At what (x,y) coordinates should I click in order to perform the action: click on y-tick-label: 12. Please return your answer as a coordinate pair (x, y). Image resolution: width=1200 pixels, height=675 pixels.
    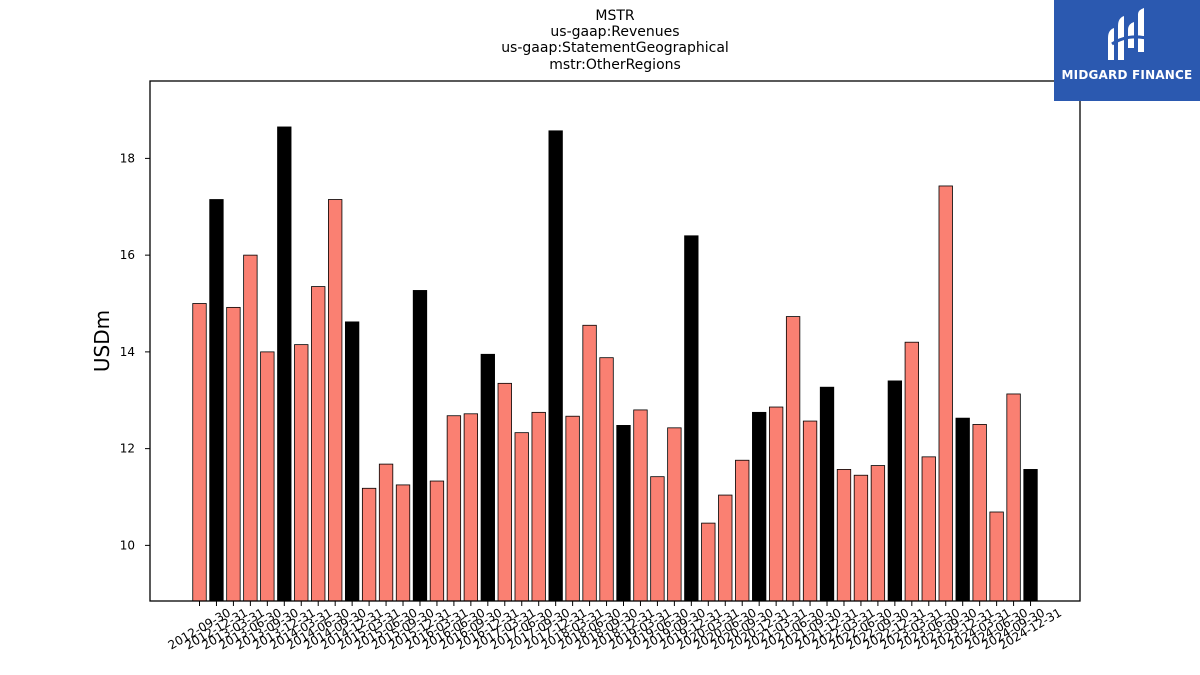
    Looking at the image, I should click on (127, 449).